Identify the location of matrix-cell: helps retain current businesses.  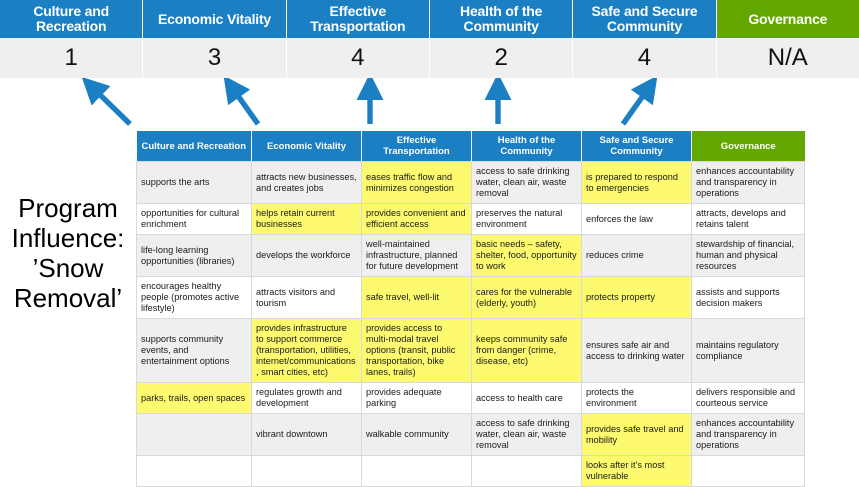
(306, 219).